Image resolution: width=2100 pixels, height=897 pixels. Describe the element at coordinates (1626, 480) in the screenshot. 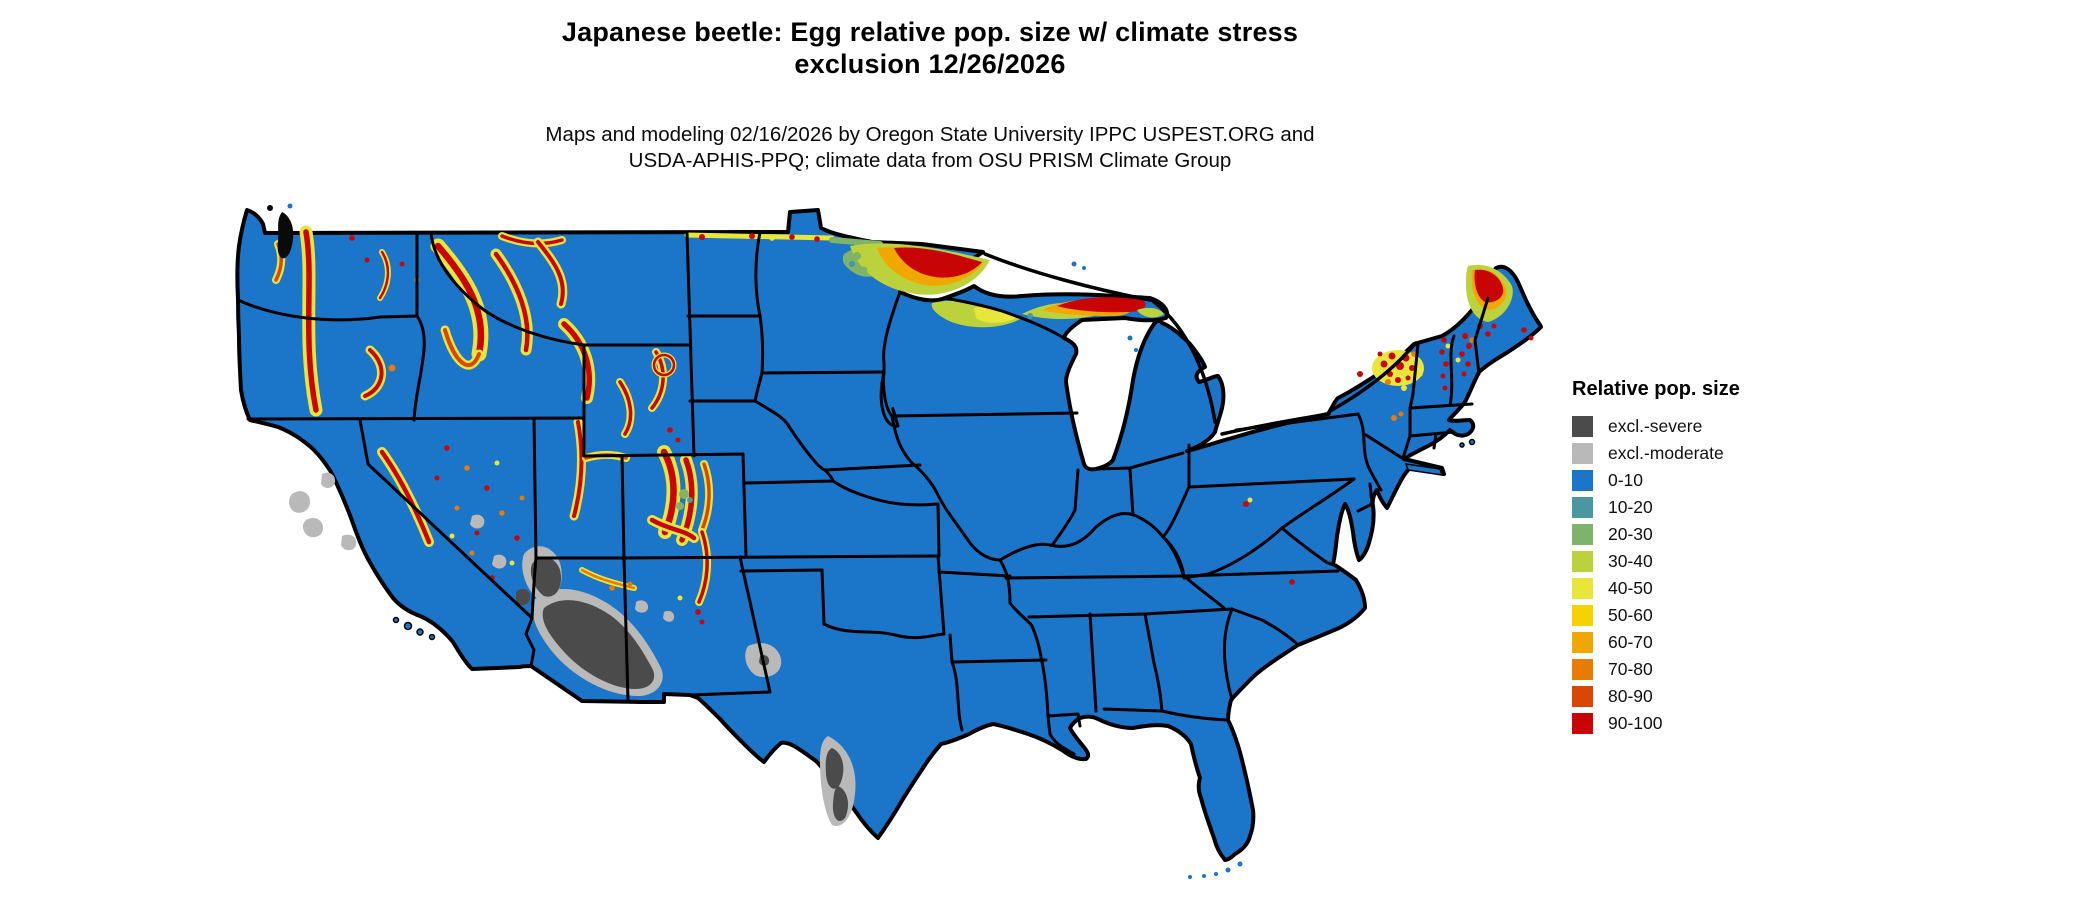

I see `legend-item-label: 0-10` at that location.